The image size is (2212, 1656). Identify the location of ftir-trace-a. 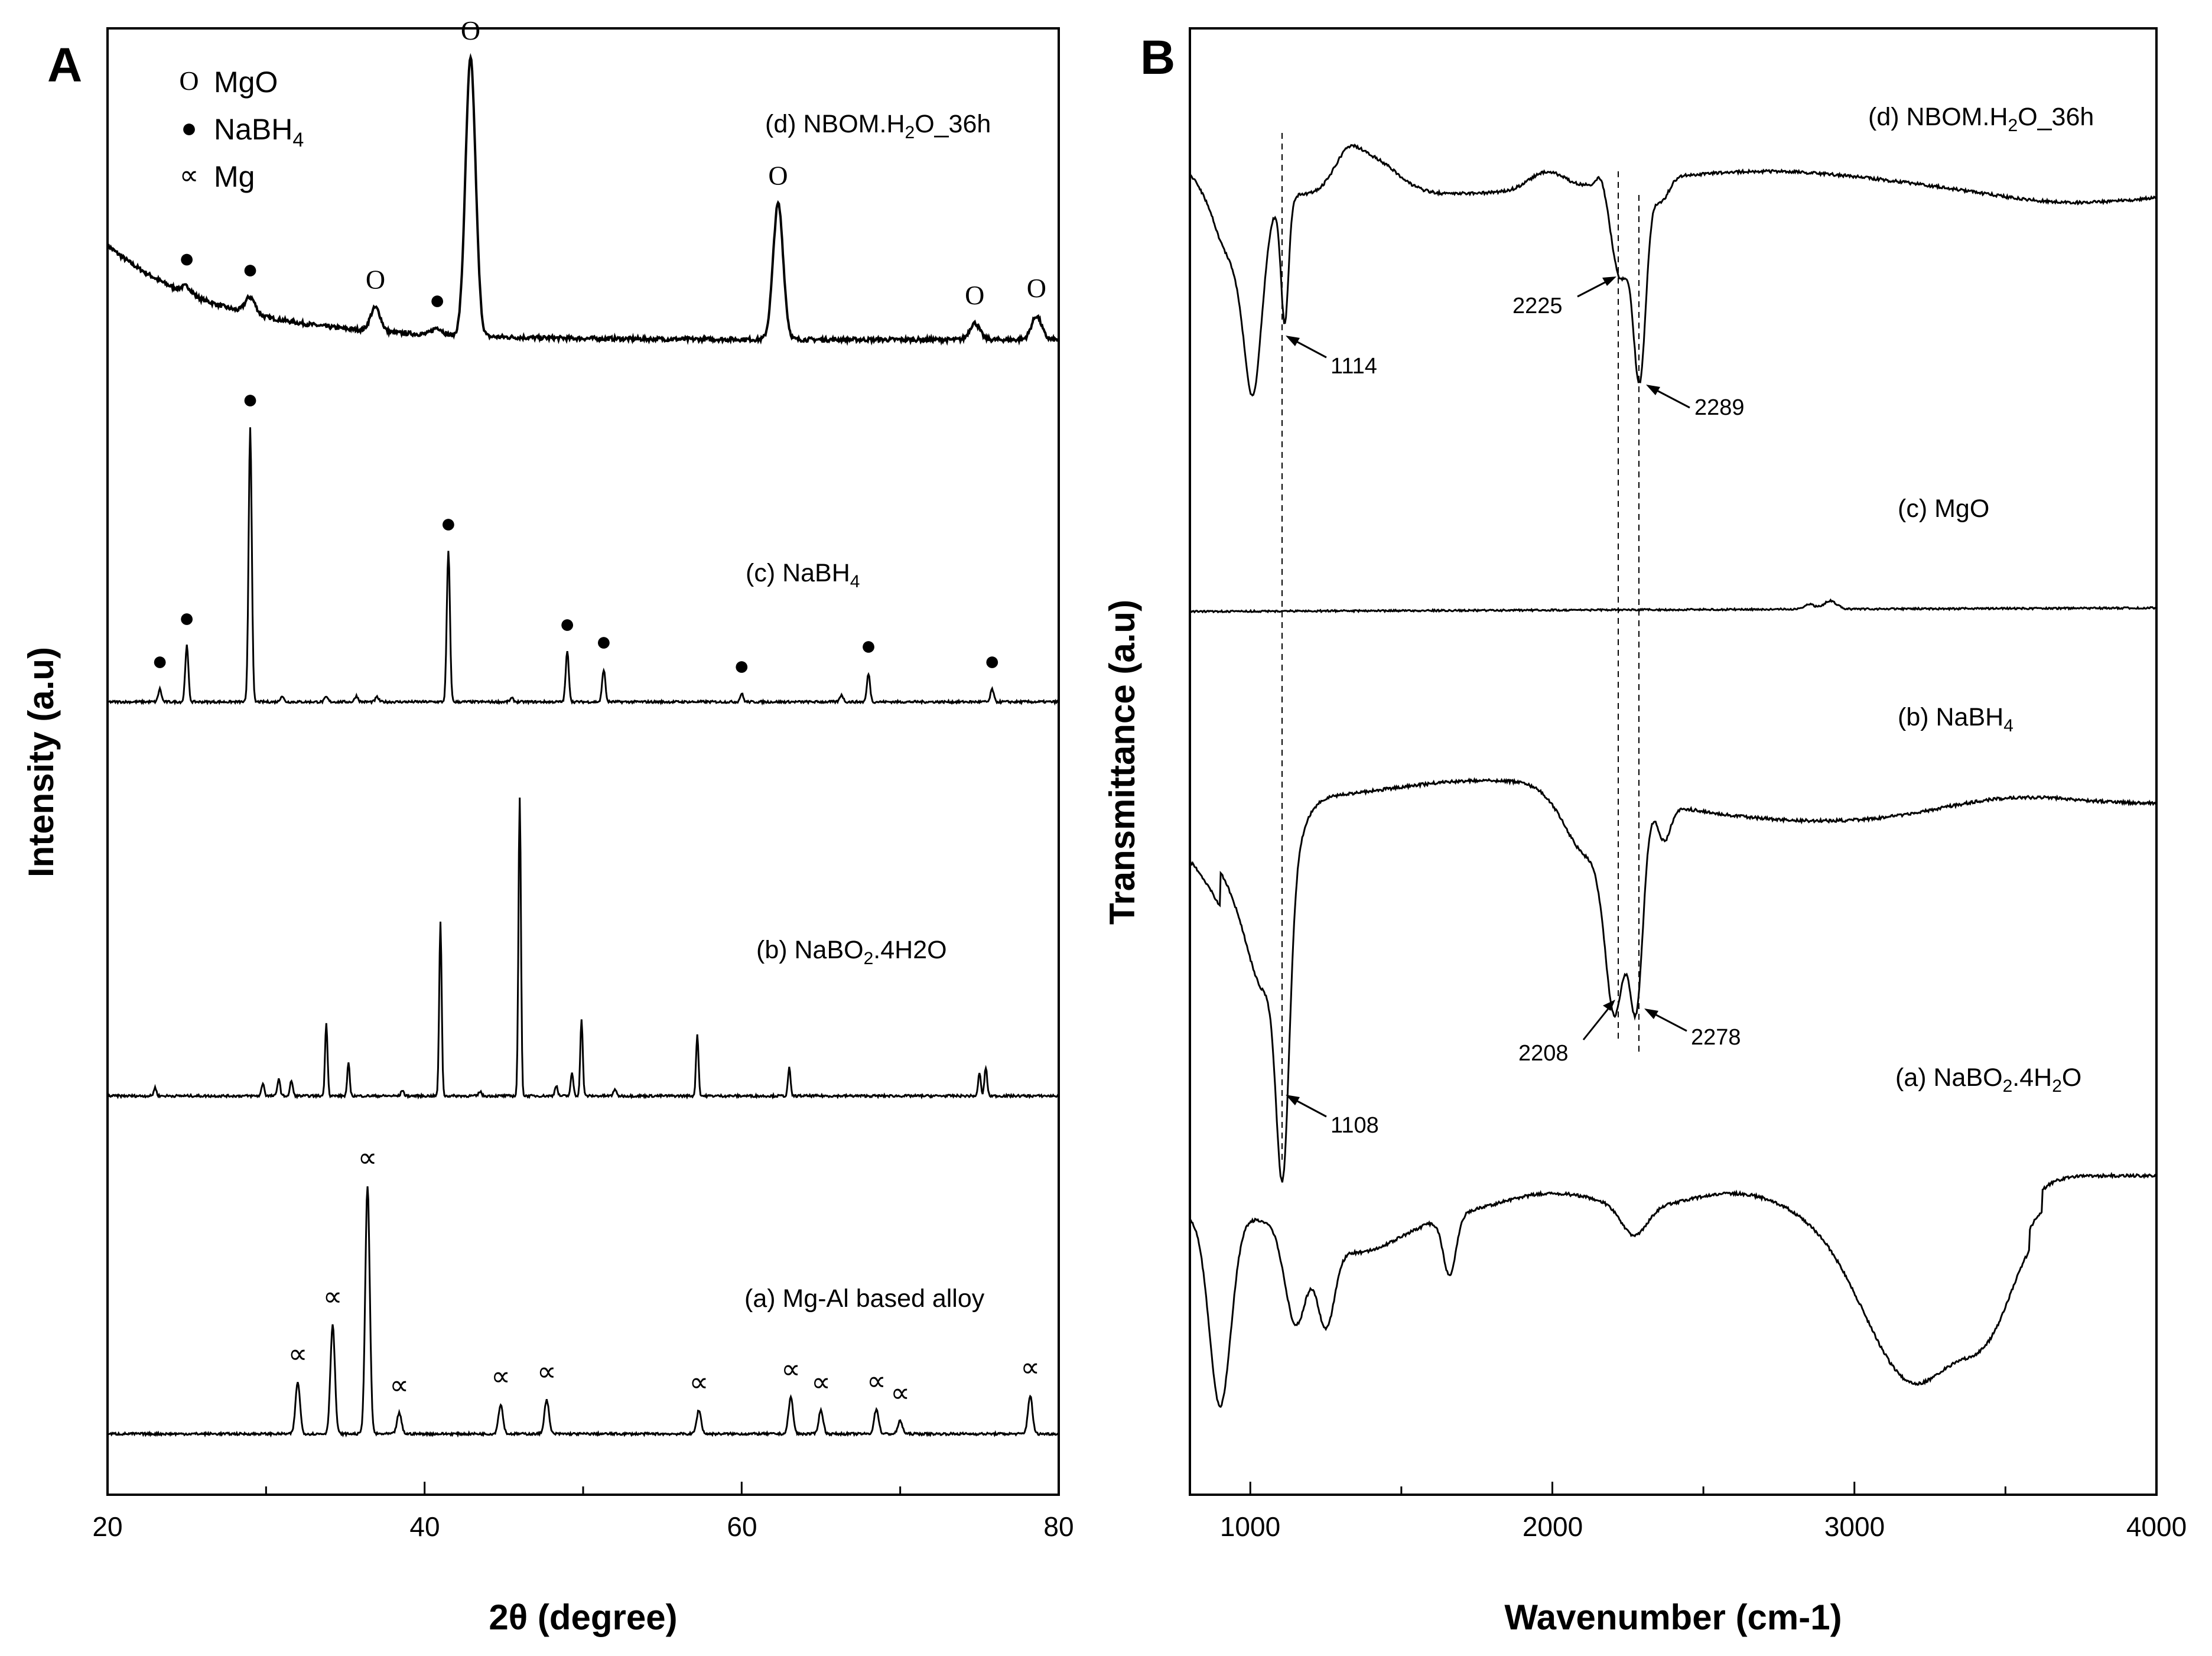
(1673, 1290).